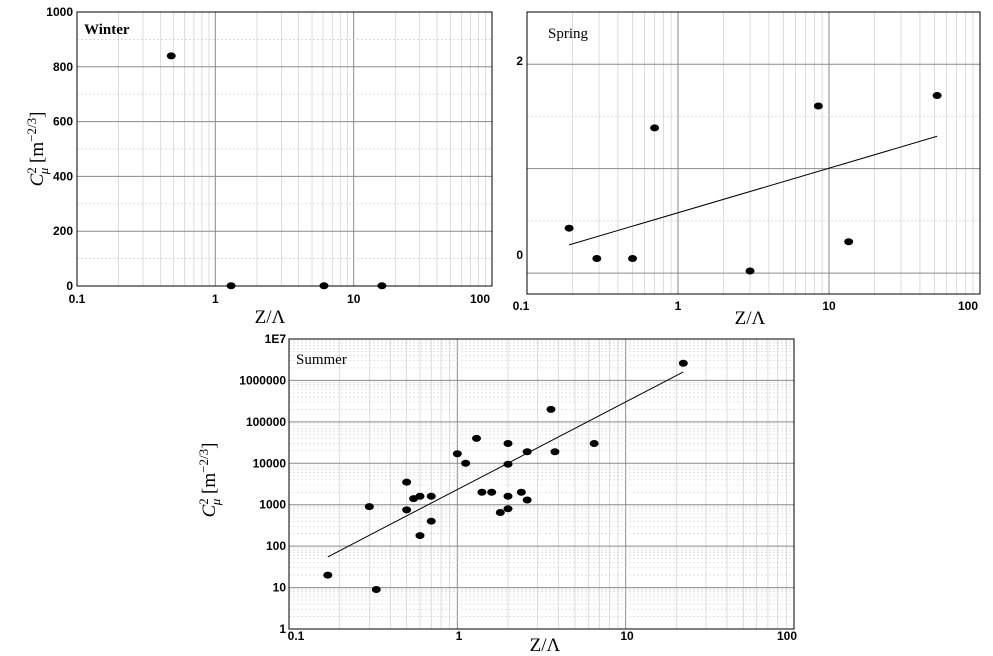 The height and width of the screenshot is (656, 993). Describe the element at coordinates (829, 306) in the screenshot. I see `spring-x-tick-label: 10` at that location.